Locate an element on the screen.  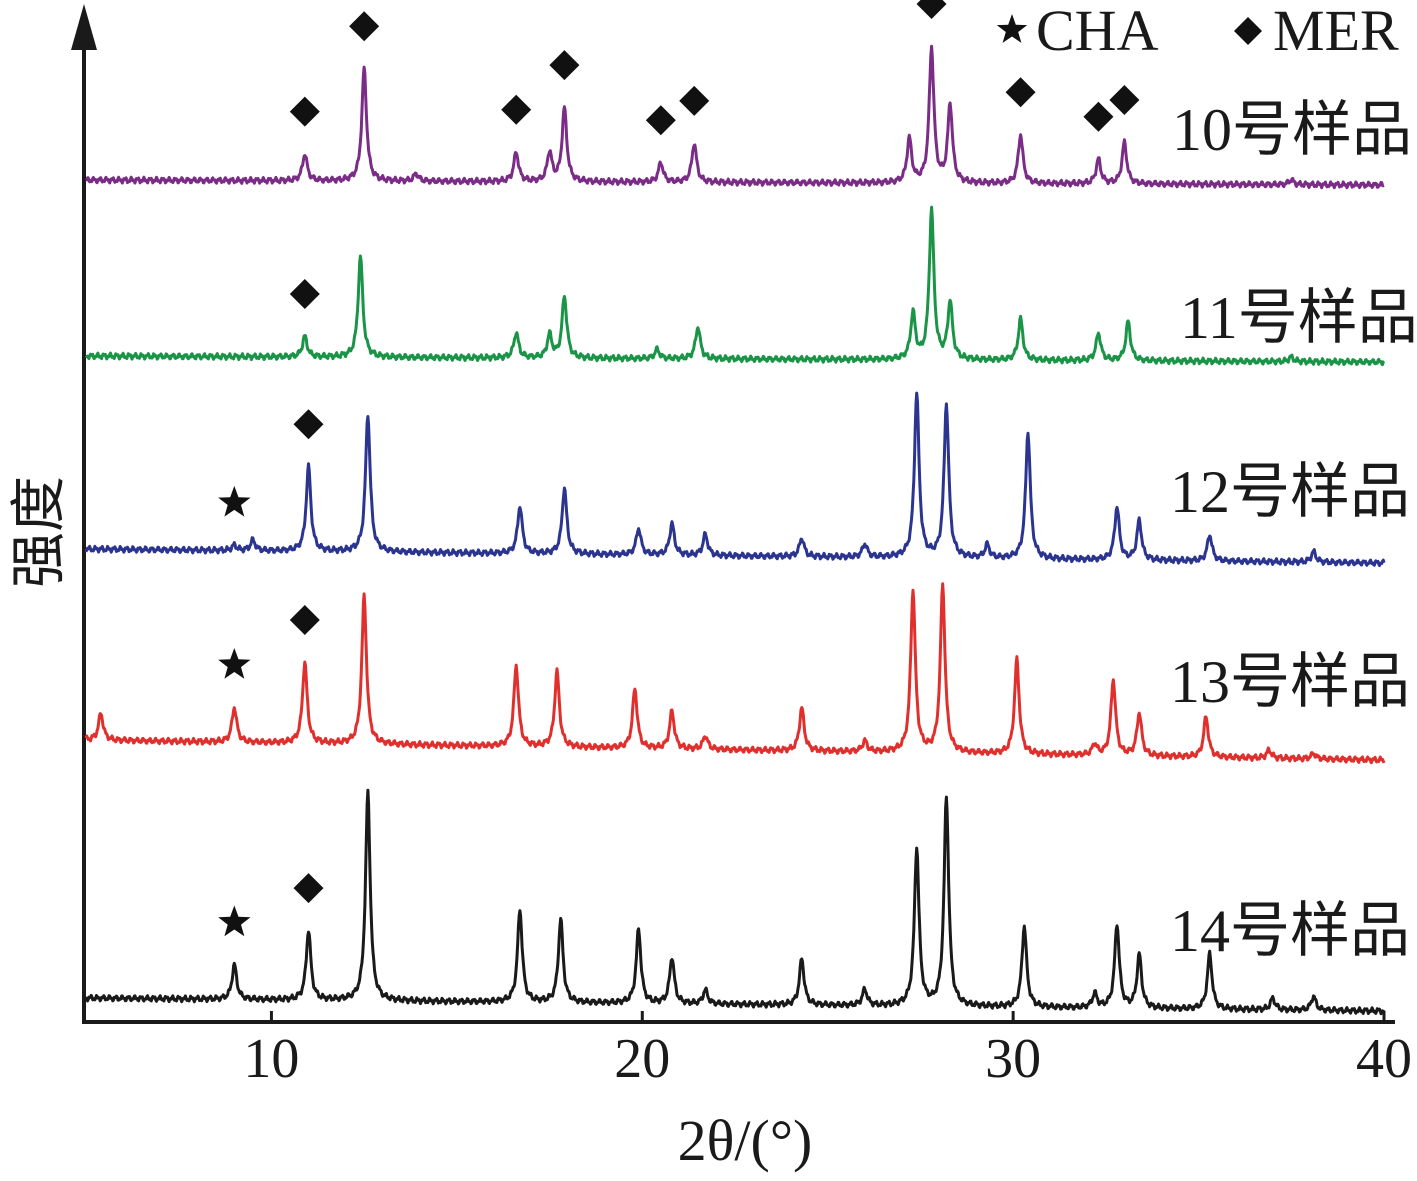
diamond-icon is located at coordinates (1248, 31).